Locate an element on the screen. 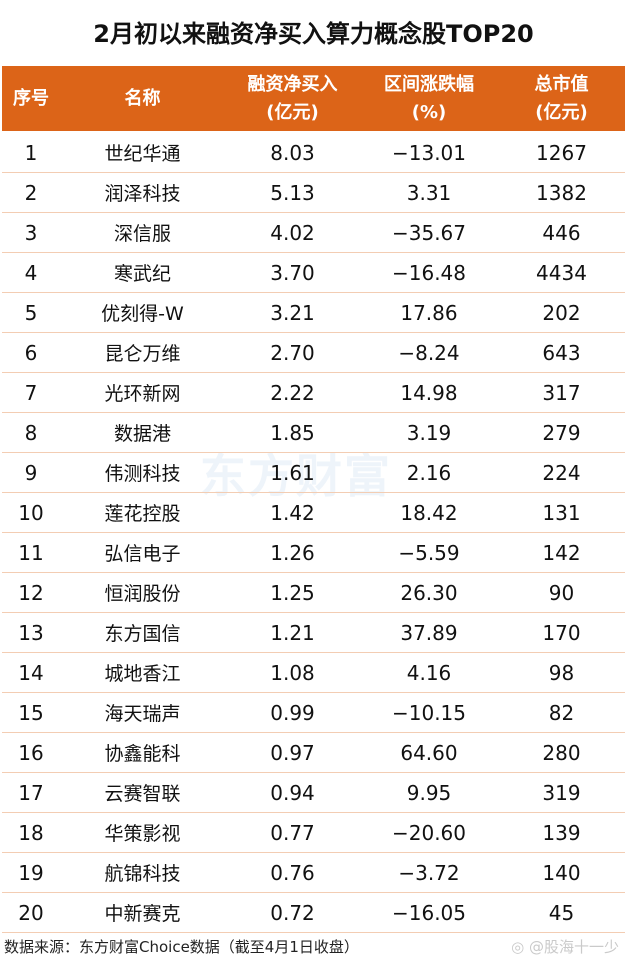 This screenshot has height=965, width=627. table-cell: 11 is located at coordinates (31, 552).